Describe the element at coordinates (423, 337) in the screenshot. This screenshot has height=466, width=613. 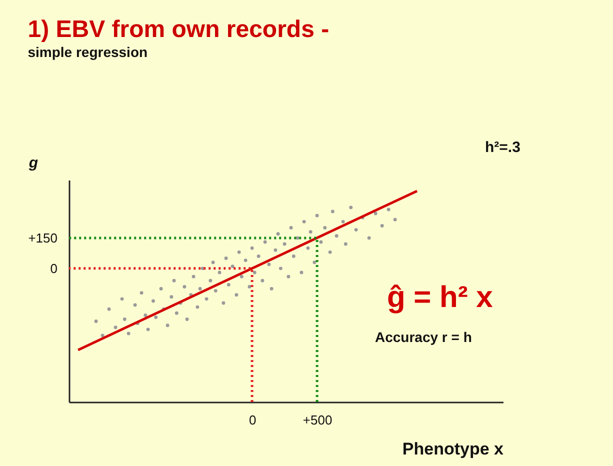
I see `annotation: Accuracy r = h` at that location.